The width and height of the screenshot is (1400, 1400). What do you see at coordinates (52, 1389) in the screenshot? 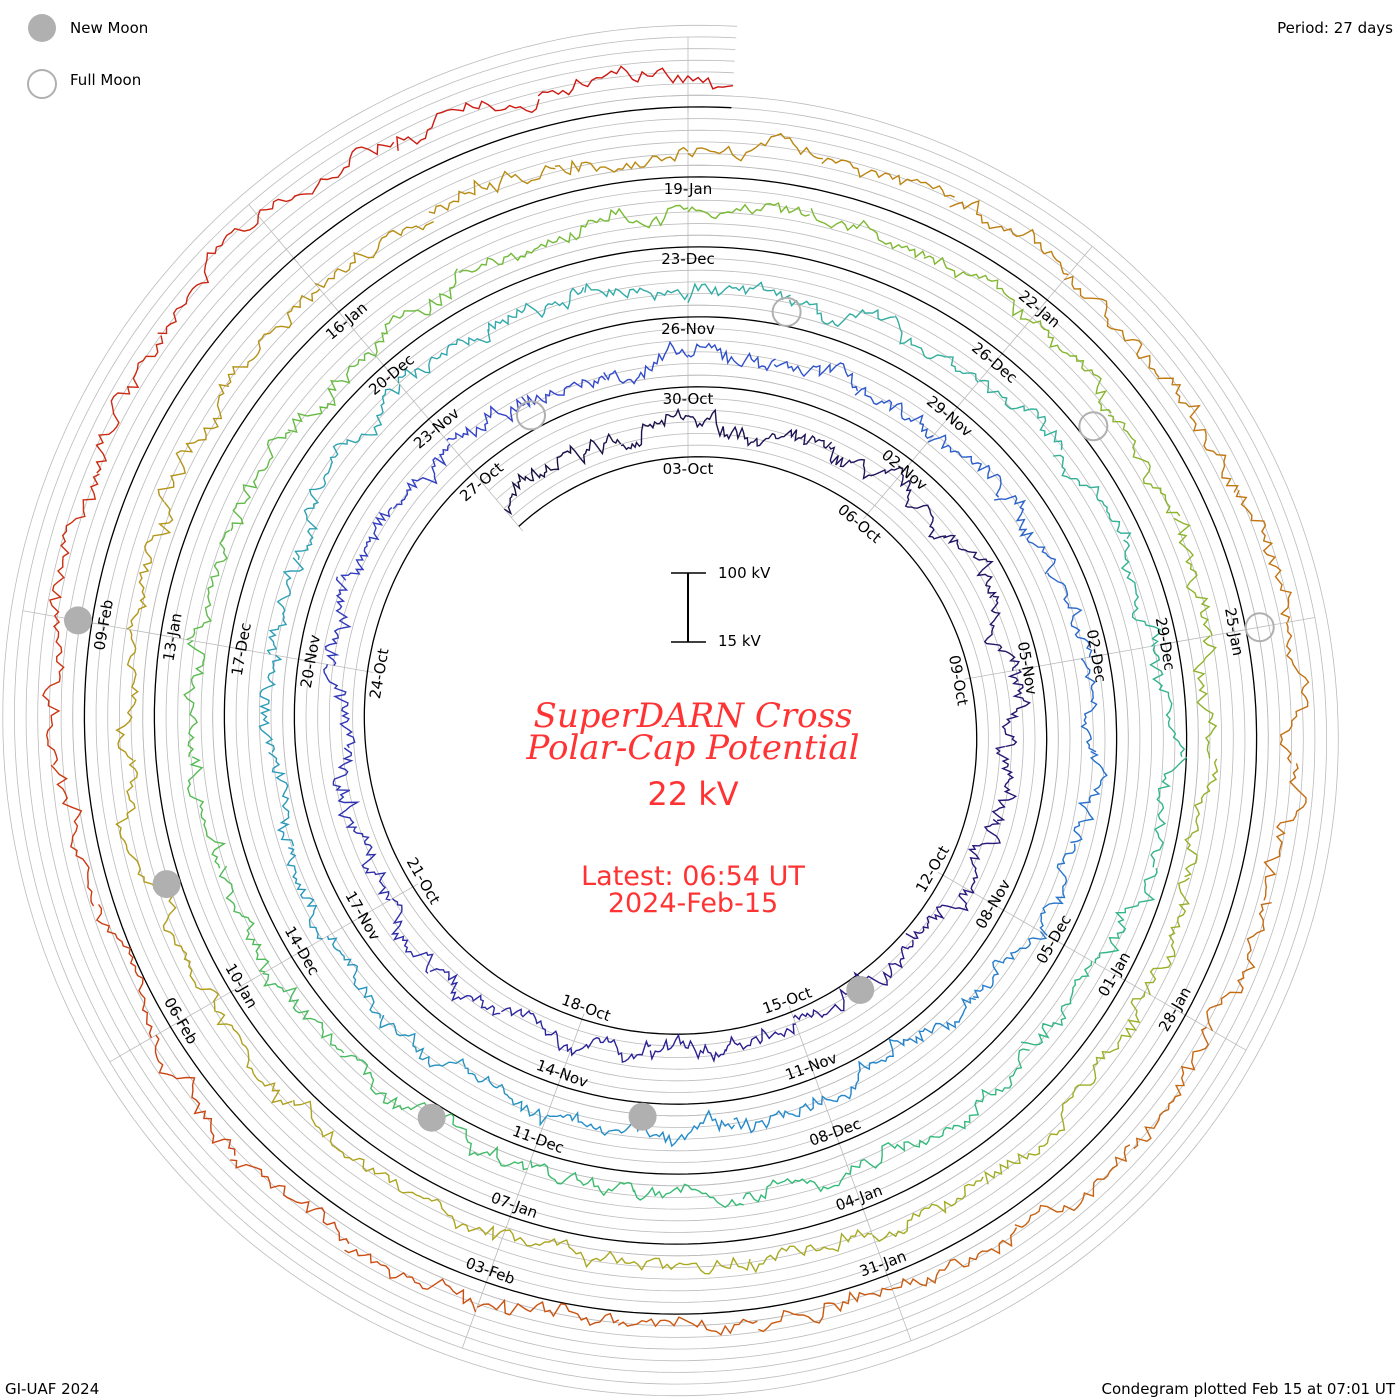
I see `footer-credit: GI-UAF 2024` at bounding box center [52, 1389].